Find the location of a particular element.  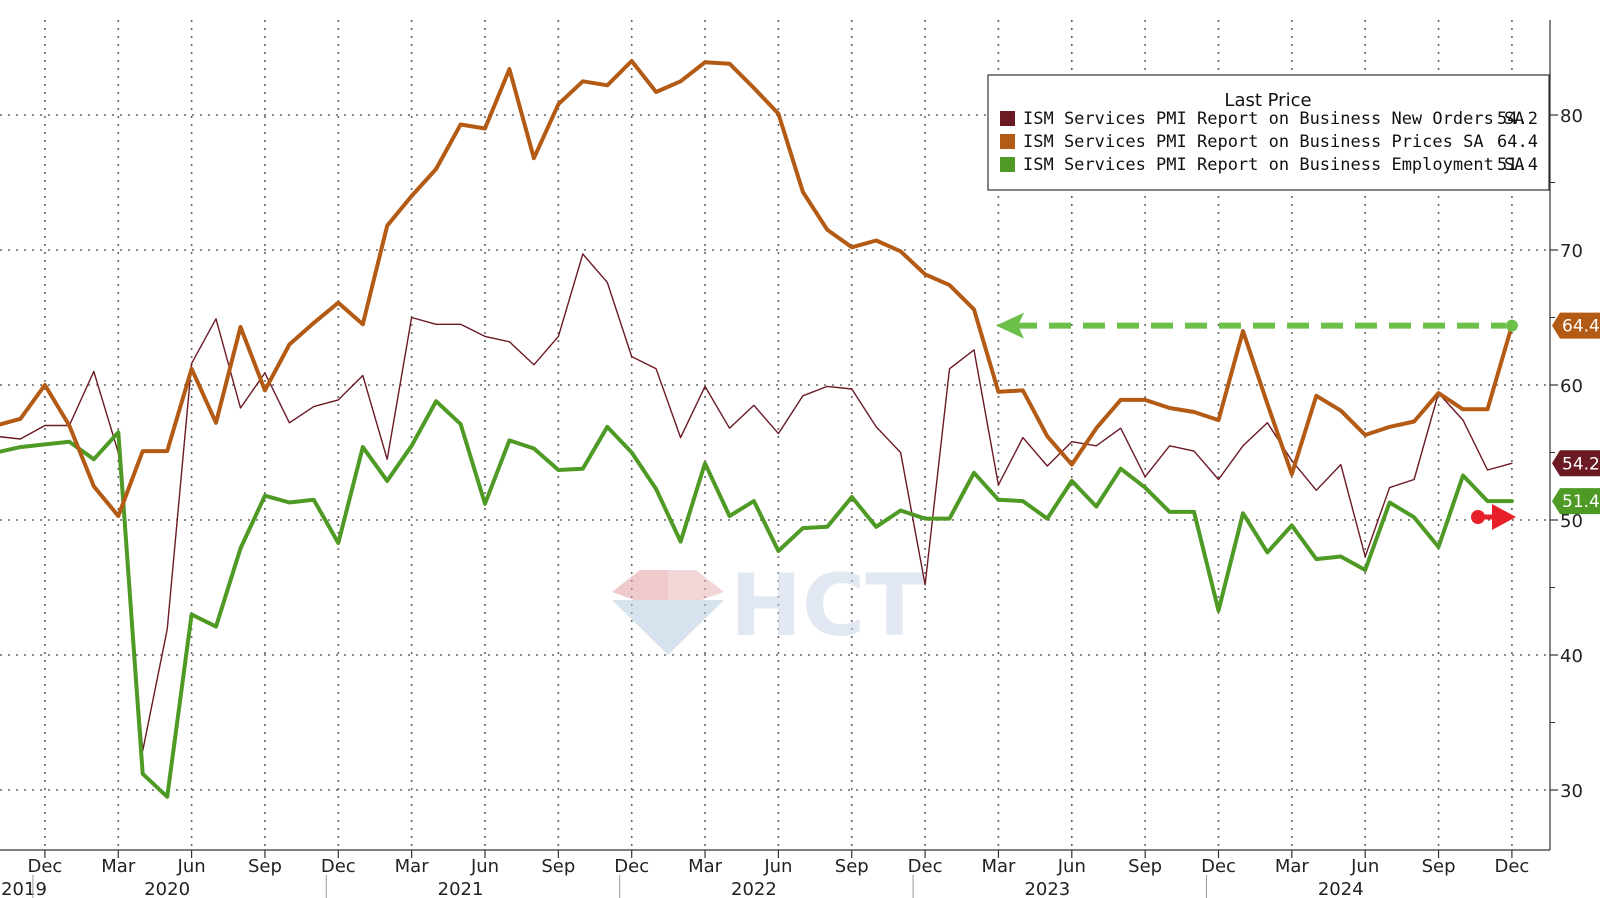

last-value-text: 64.4 is located at coordinates (1581, 327).